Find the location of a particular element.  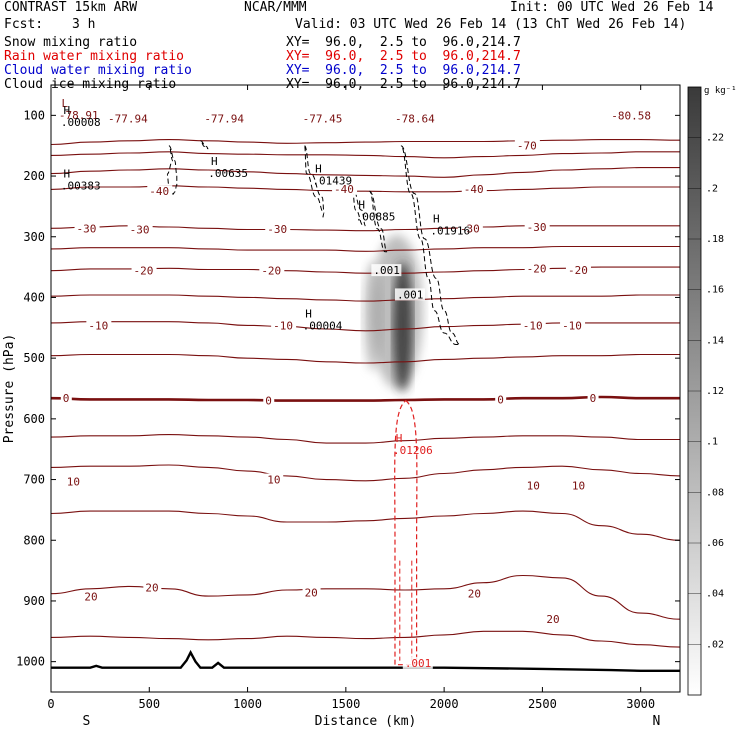

x-tick-label: 0 is located at coordinates (50, 704).